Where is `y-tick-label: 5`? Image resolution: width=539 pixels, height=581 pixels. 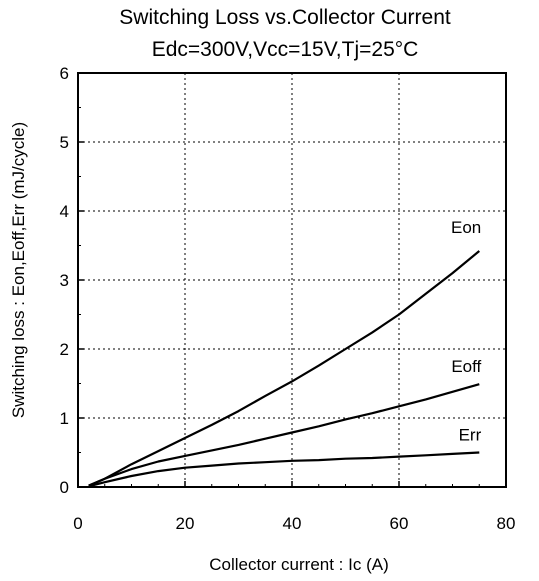 y-tick-label: 5 is located at coordinates (64, 142).